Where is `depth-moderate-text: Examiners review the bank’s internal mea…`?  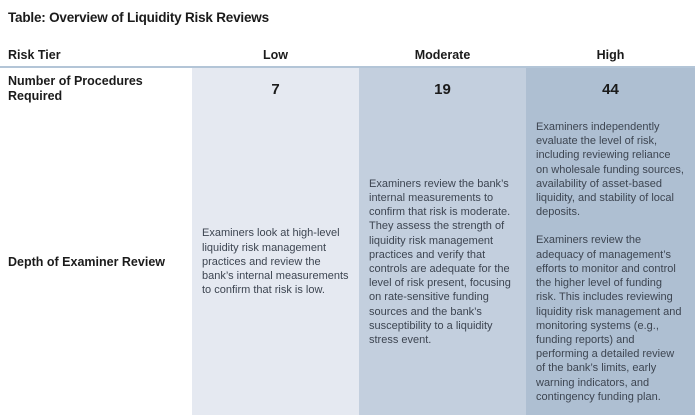 depth-moderate-text: Examiners review the bank’s internal mea… is located at coordinates (440, 262).